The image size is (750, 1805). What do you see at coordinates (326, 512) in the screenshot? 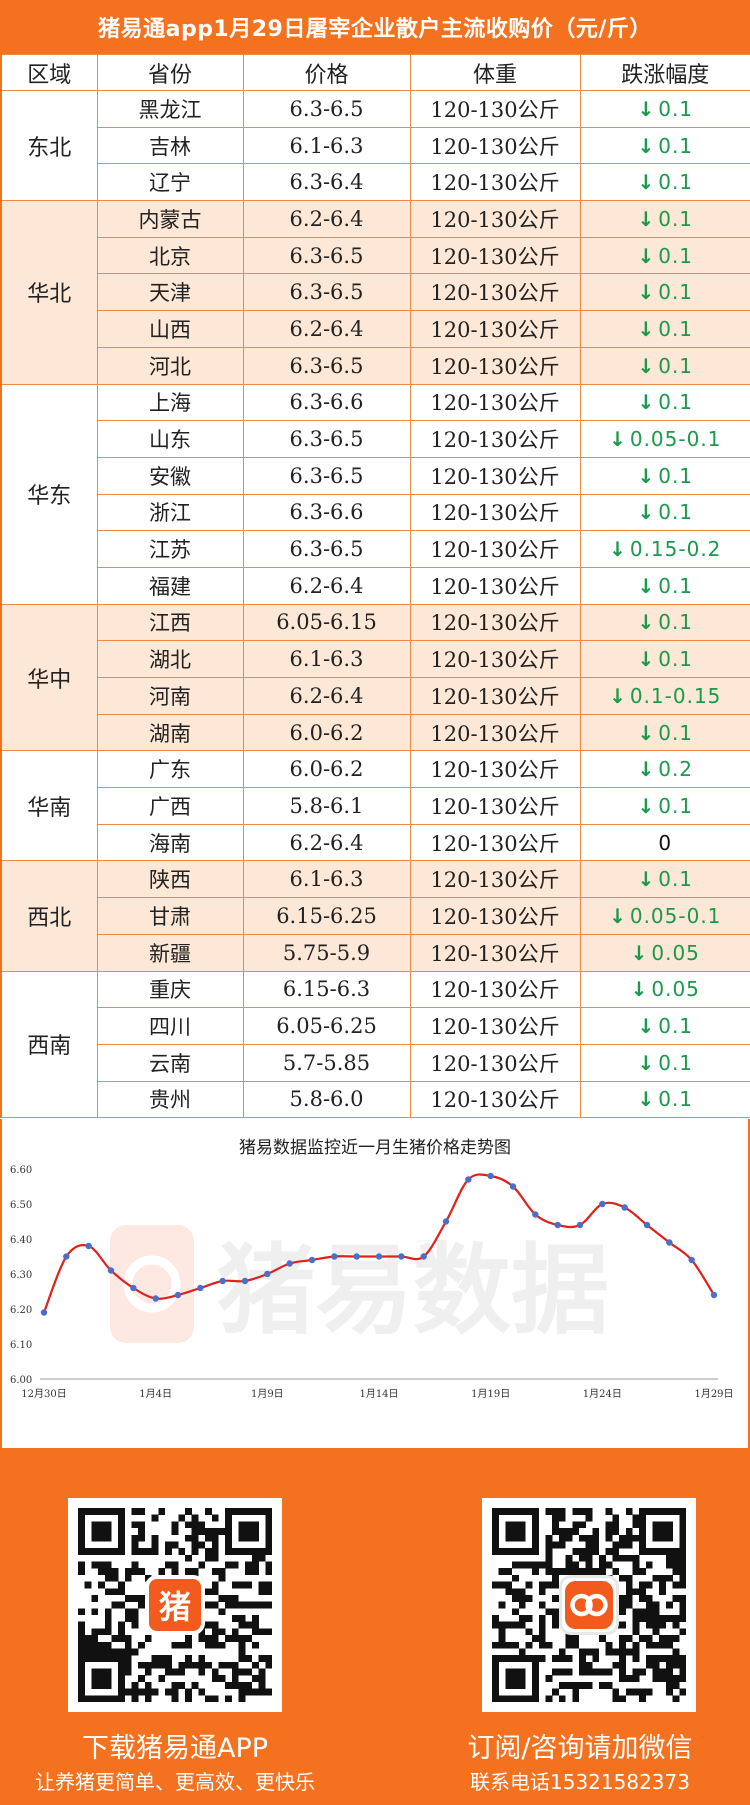
I see `price-cell: 6.3-6.6` at bounding box center [326, 512].